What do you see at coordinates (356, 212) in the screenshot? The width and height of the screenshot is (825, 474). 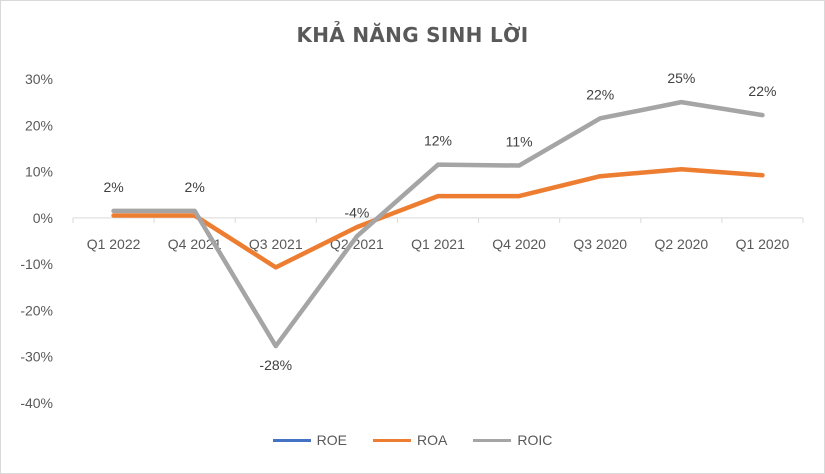 I see `data-label: -4%` at bounding box center [356, 212].